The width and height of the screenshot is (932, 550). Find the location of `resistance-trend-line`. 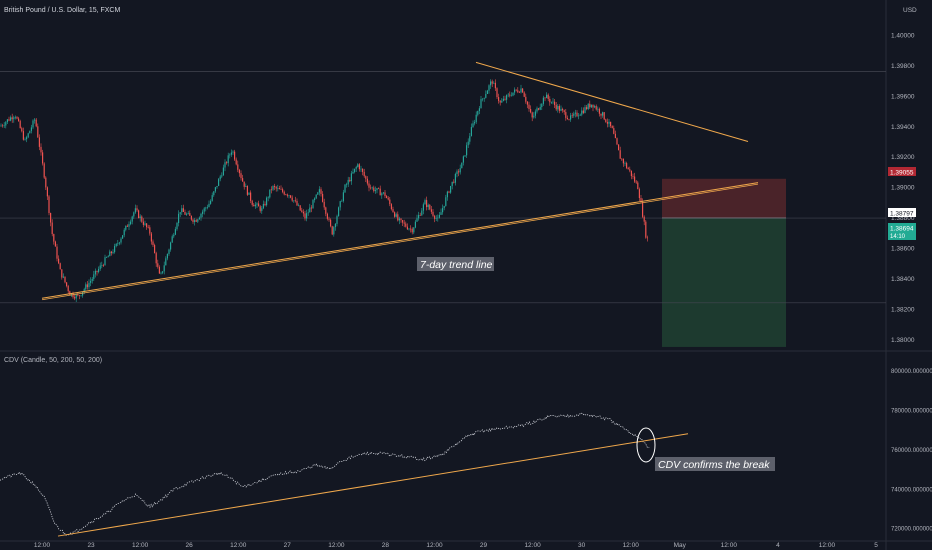

resistance-trend-line is located at coordinates (612, 102).